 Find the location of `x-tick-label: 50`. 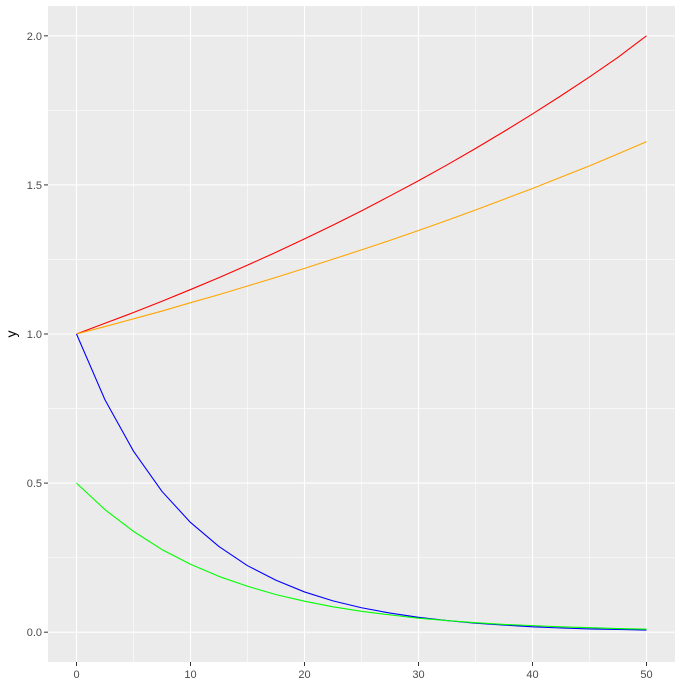

x-tick-label: 50 is located at coordinates (646, 675).